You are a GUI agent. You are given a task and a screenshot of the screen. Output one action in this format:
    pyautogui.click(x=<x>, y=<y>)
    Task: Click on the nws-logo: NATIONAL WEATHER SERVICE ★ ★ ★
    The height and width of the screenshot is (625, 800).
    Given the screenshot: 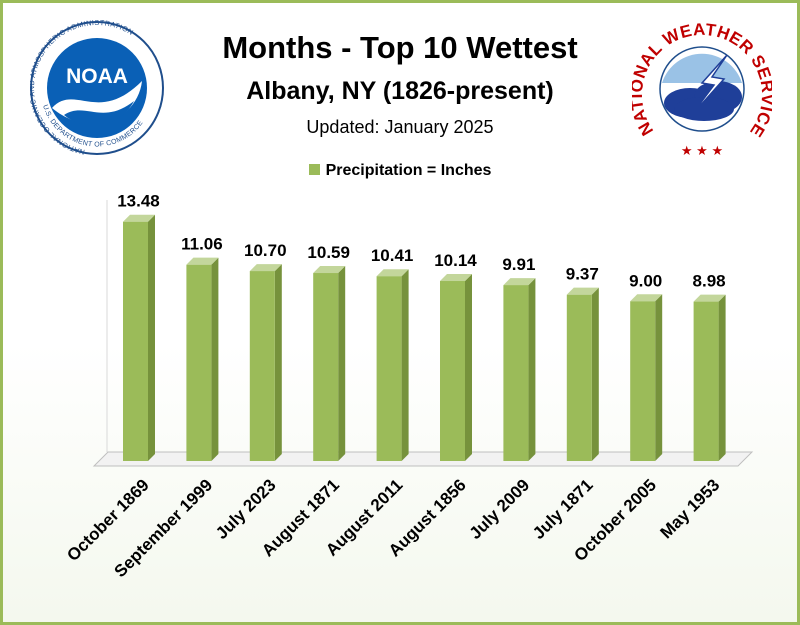 What is the action you would take?
    pyautogui.click(x=702, y=89)
    